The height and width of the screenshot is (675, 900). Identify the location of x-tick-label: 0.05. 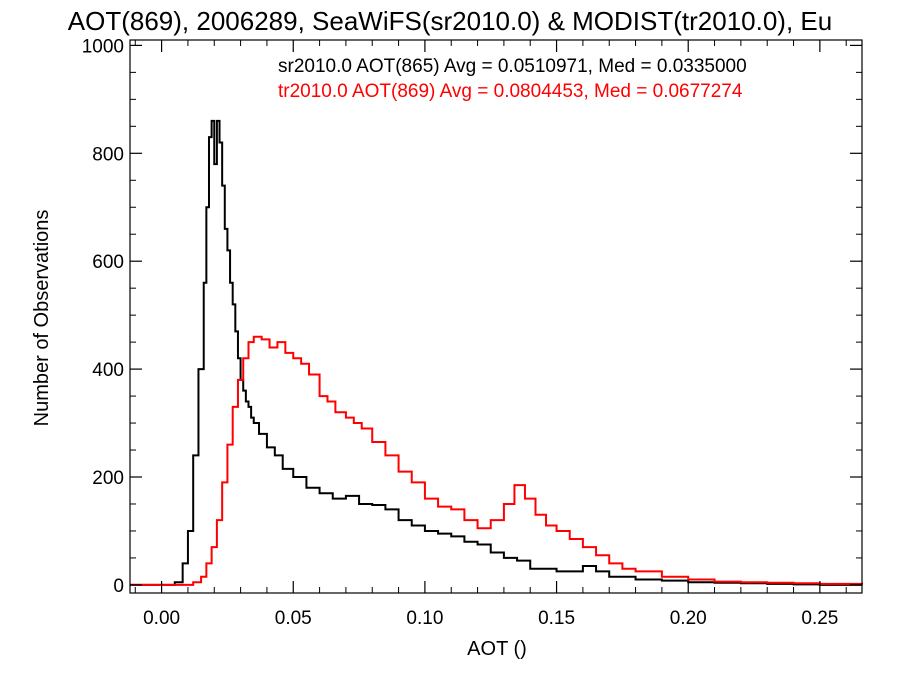
(293, 618).